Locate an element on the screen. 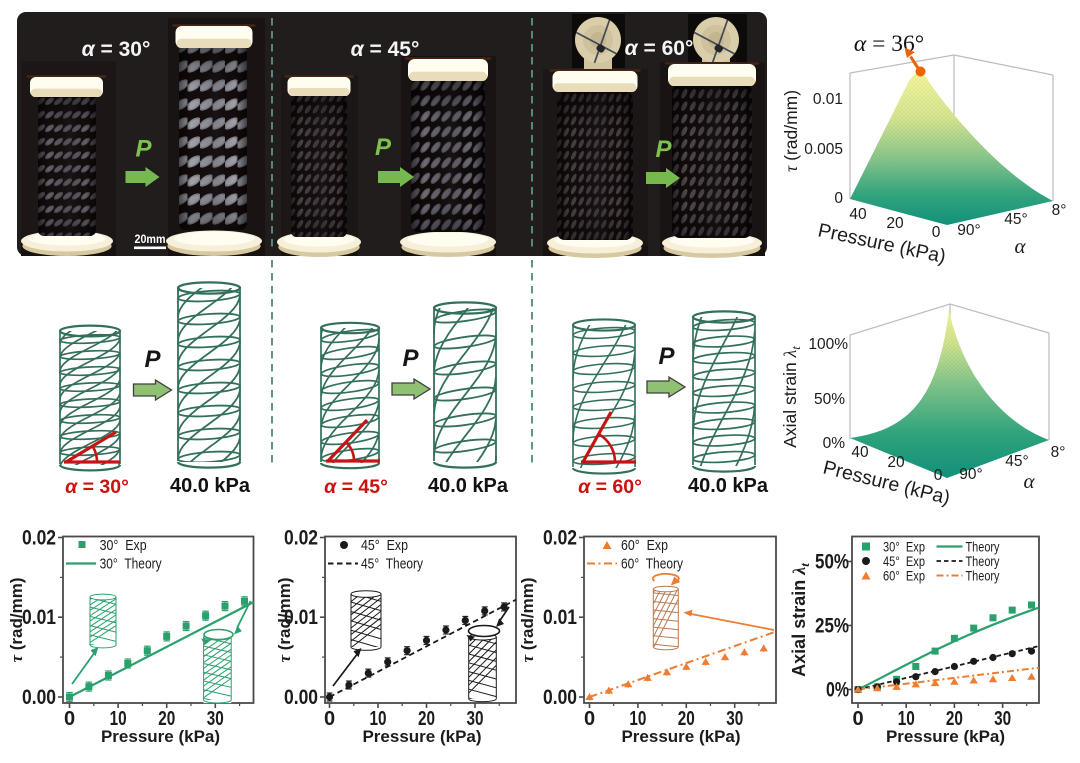 Image resolution: width=1080 pixels, height=763 pixels. svg-text: 60° Theory is located at coordinates (652, 564).